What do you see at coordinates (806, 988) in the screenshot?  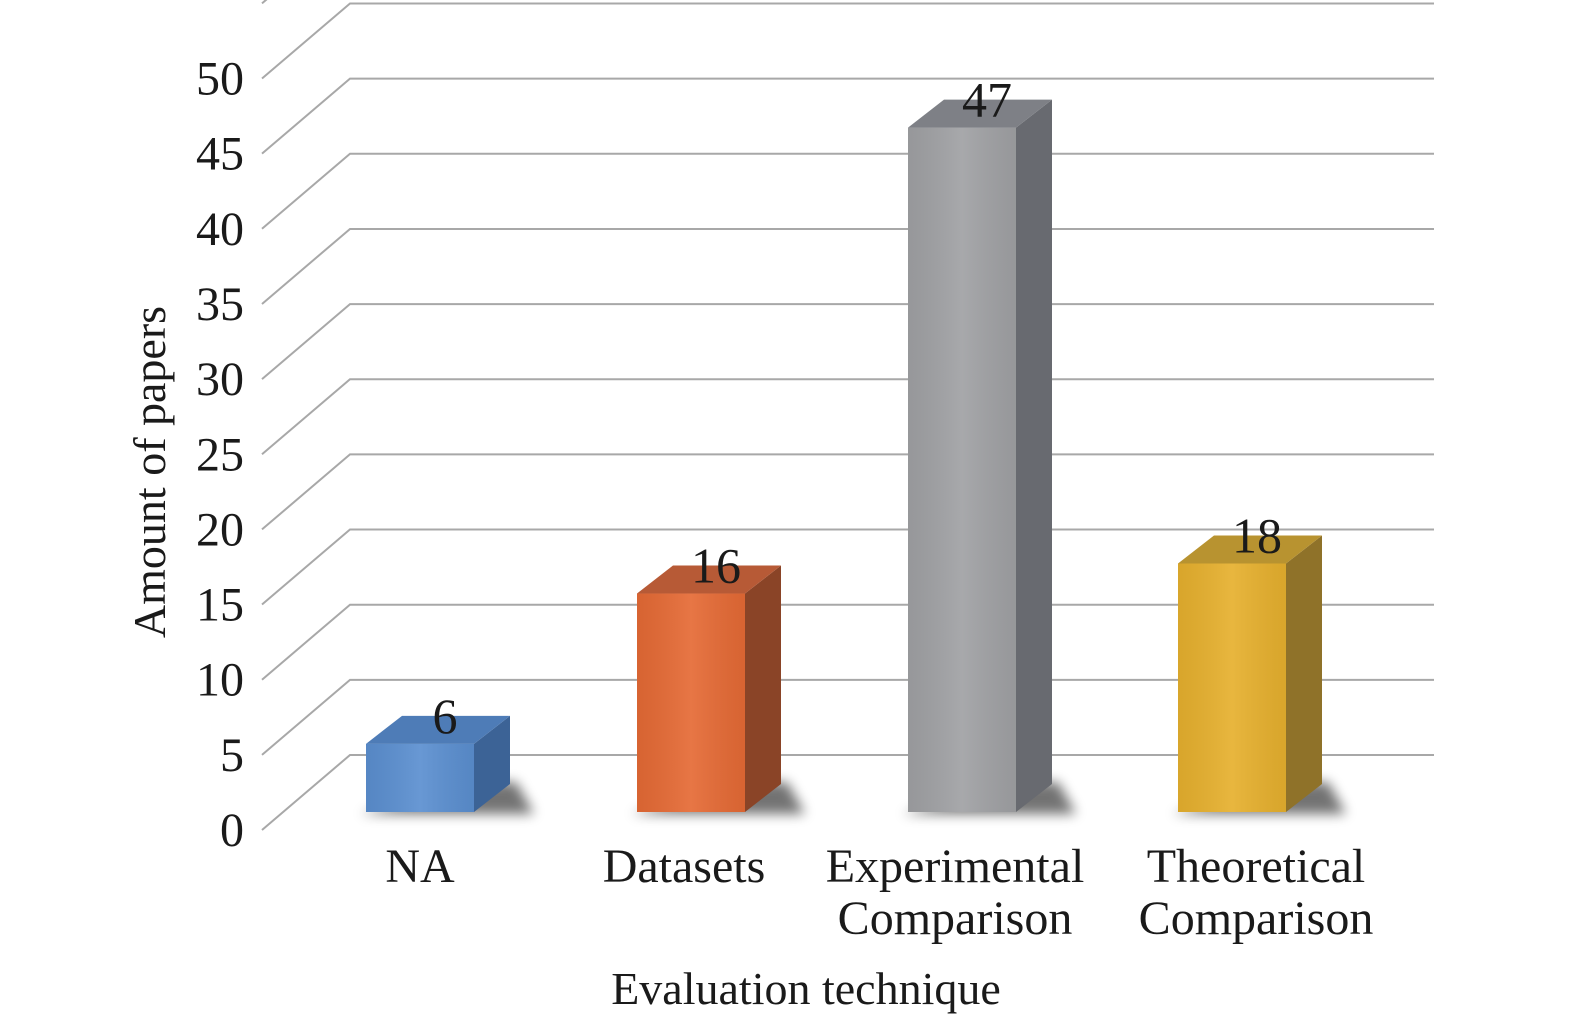 I see `x-axis-title: Evaluation technique` at bounding box center [806, 988].